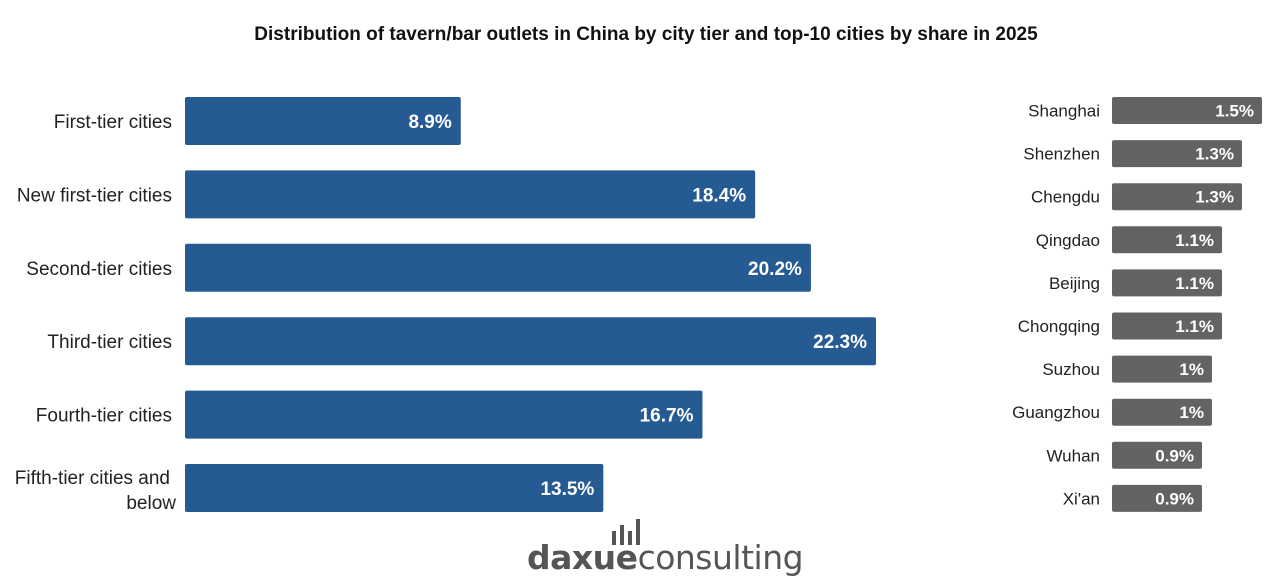 This screenshot has width=1273, height=579. What do you see at coordinates (113, 122) in the screenshot?
I see `tier-category-label: First-tier cities` at bounding box center [113, 122].